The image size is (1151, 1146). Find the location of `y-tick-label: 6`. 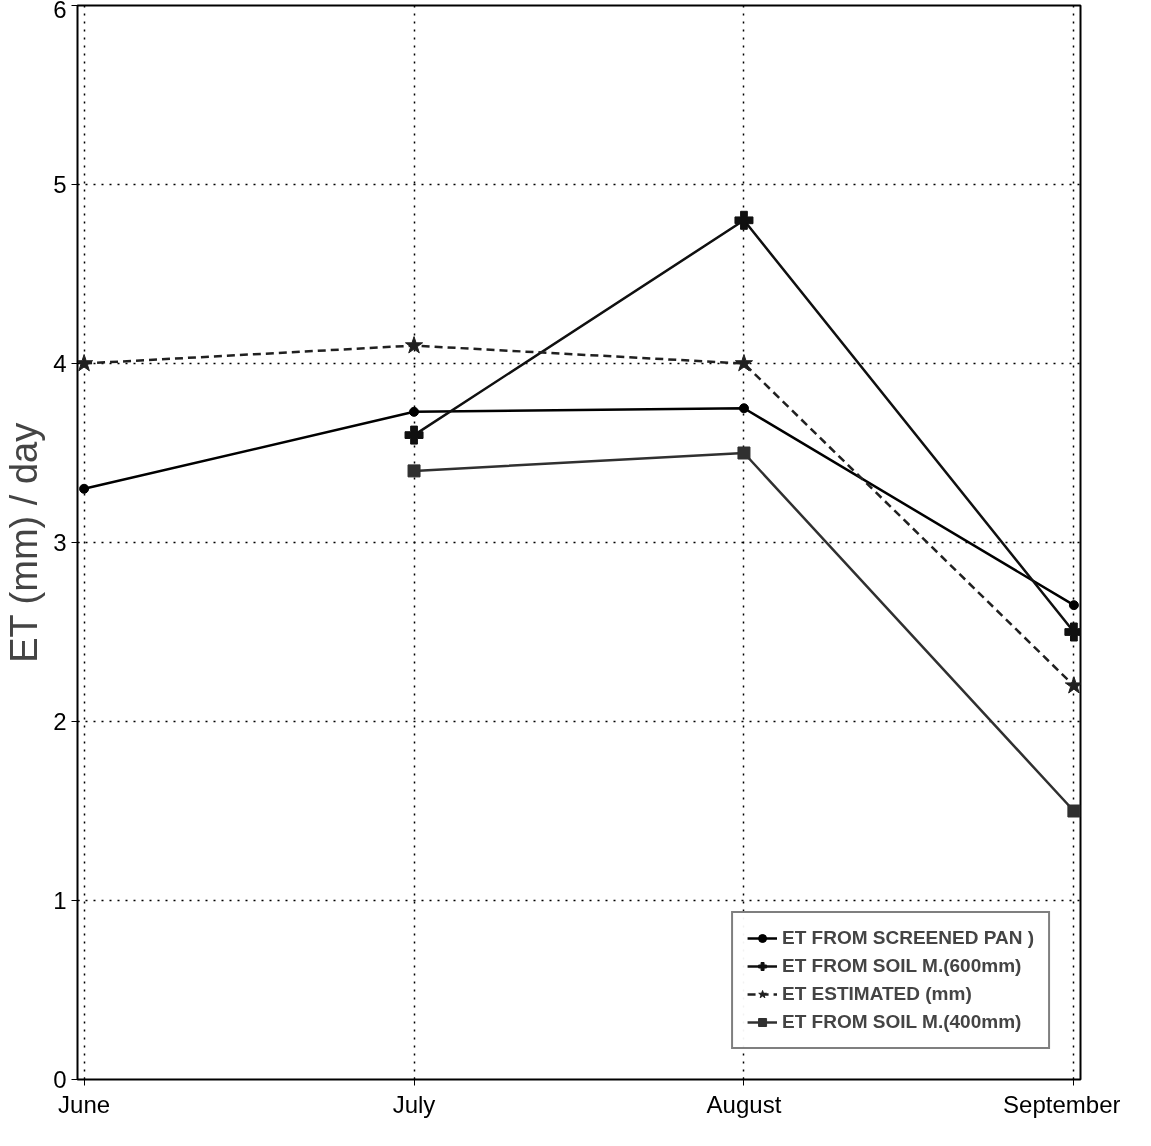

y-tick-label: 6 is located at coordinates (60, 11).